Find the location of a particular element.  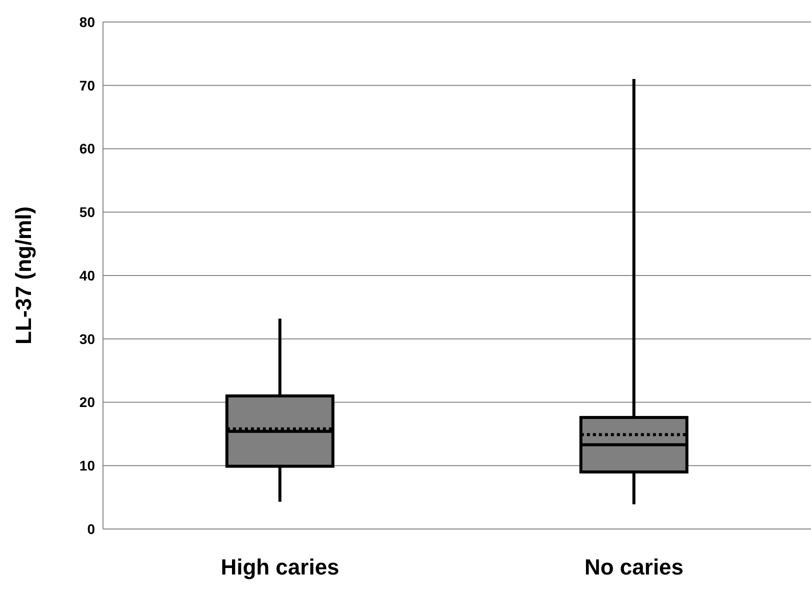

y-tick-label: 0 is located at coordinates (91, 528).